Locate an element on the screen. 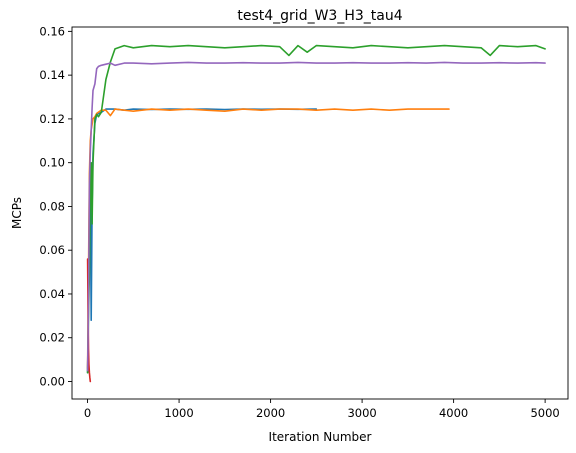 This screenshot has width=576, height=453. y-tick-label: 0.00 is located at coordinates (52, 381).